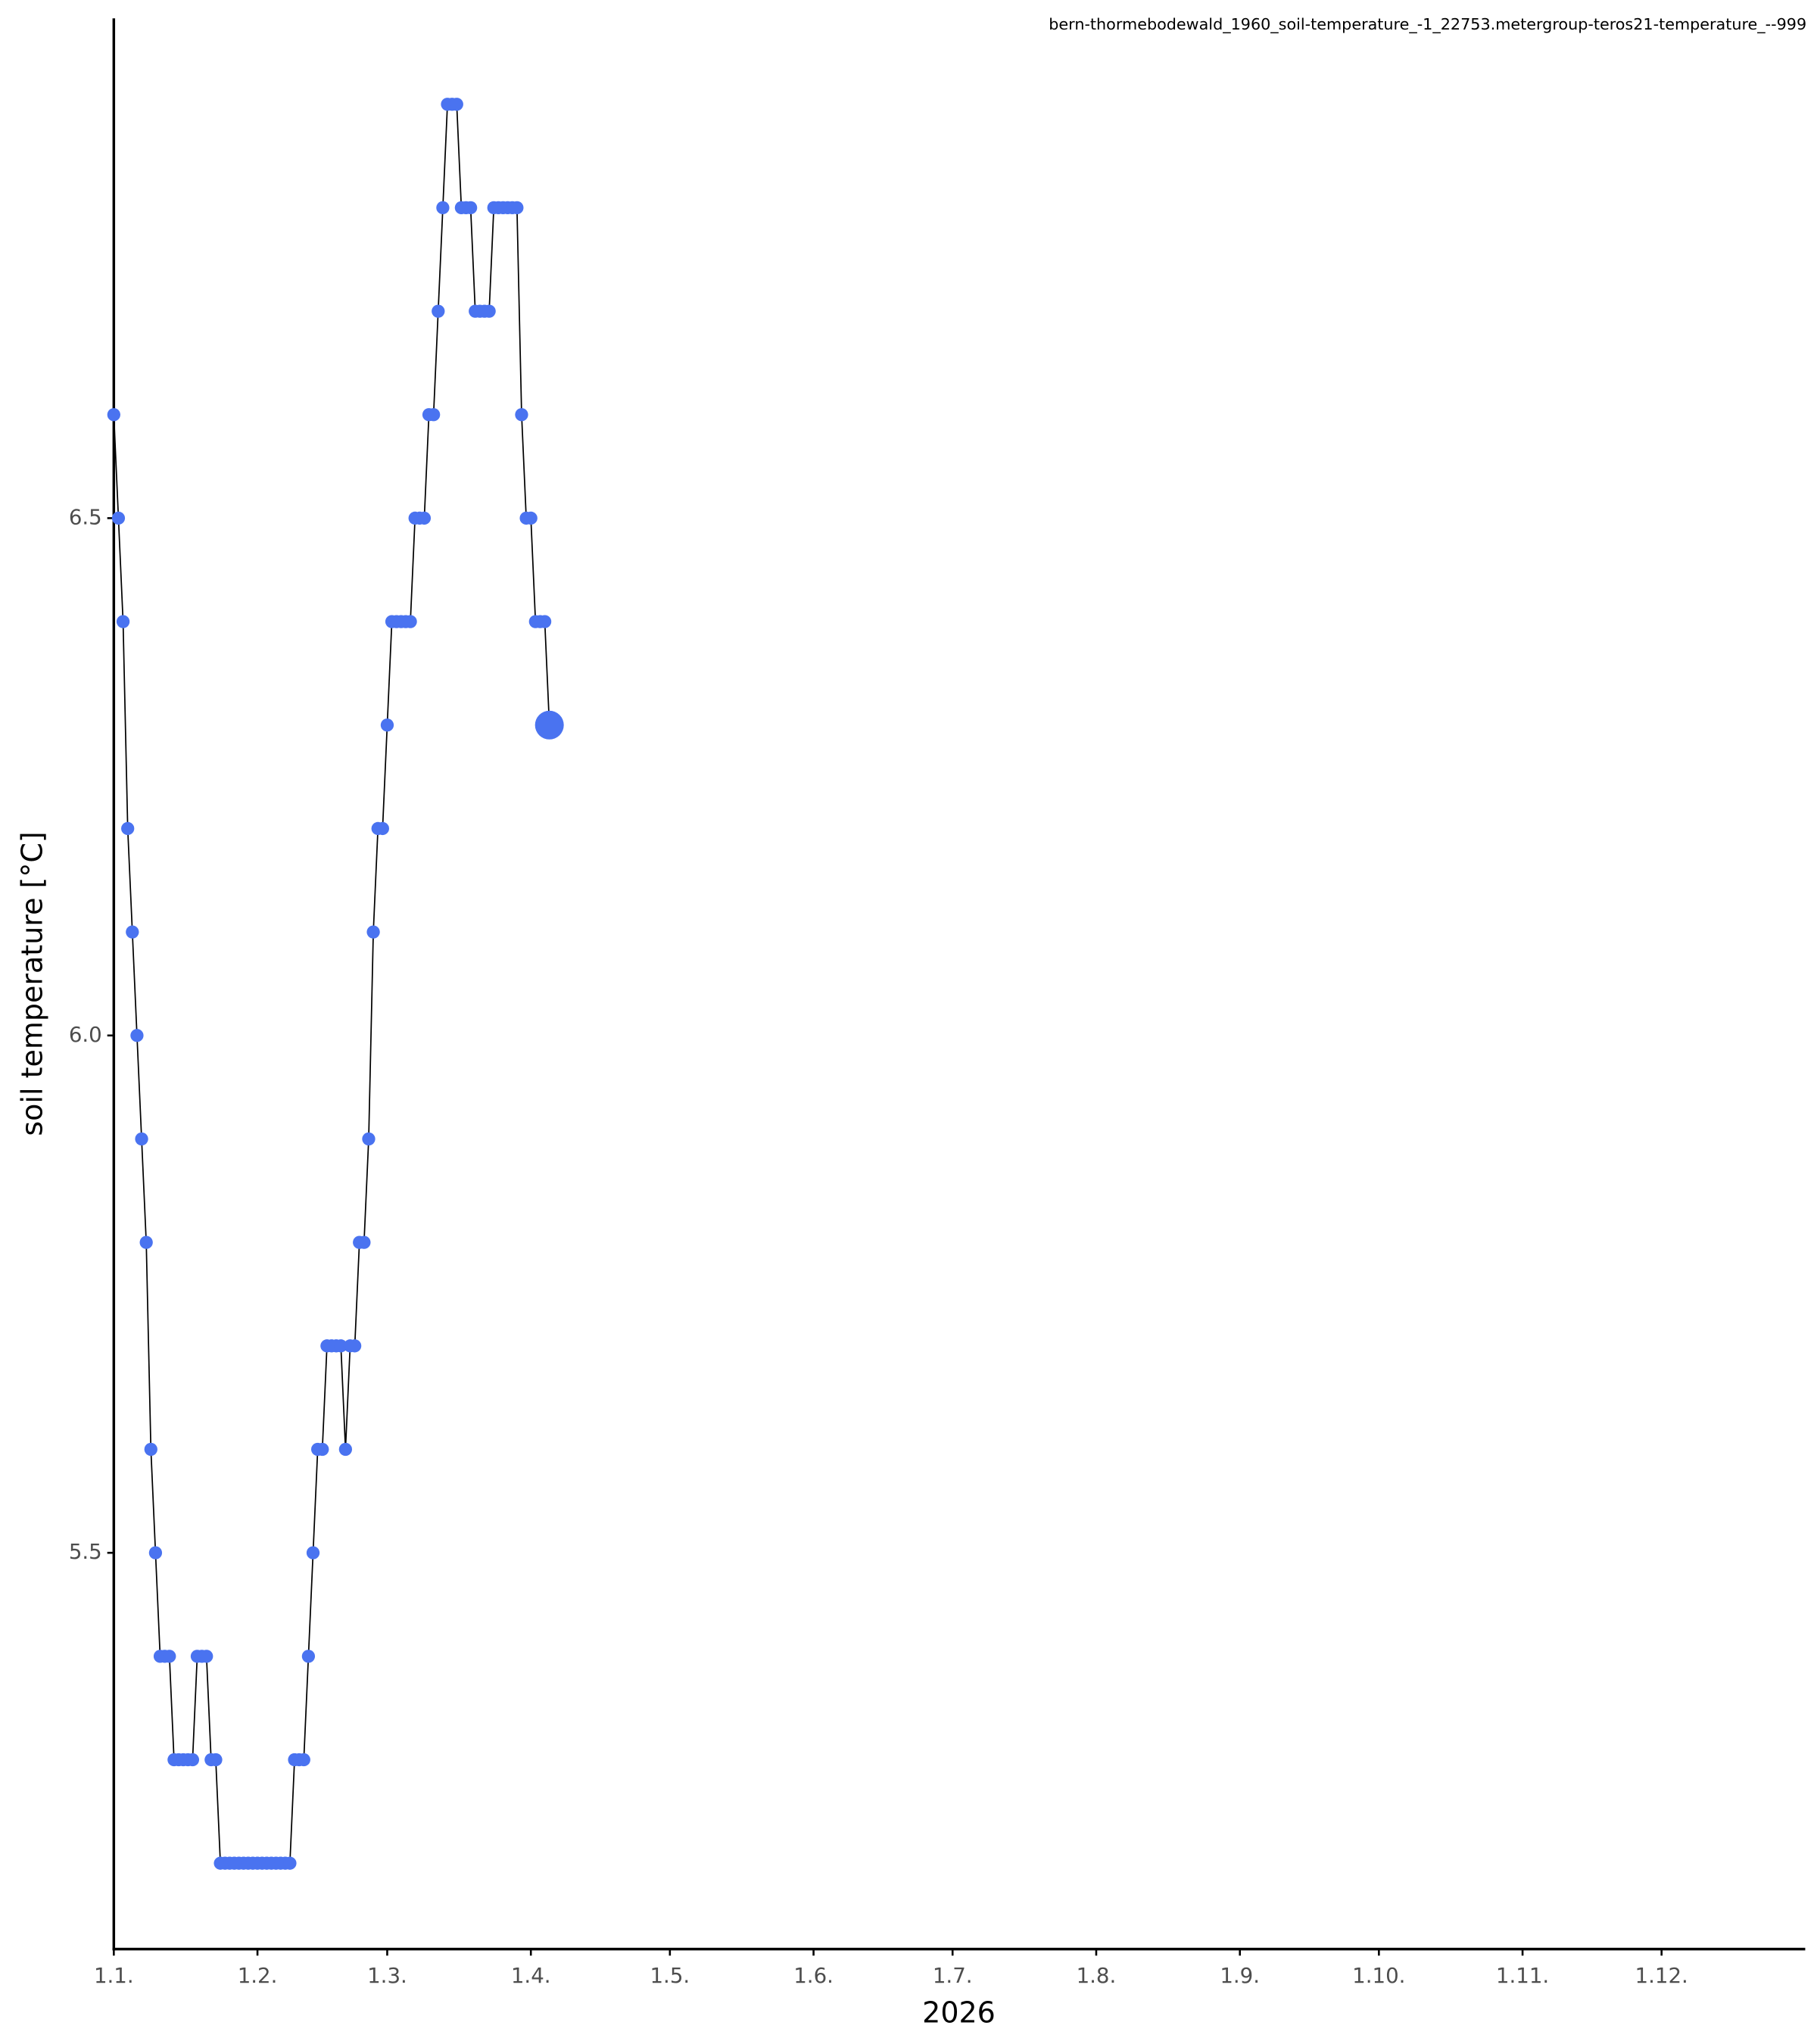 This screenshot has height=2044, width=1817. What do you see at coordinates (1240, 1975) in the screenshot?
I see `x-tick-label: 1.9.` at bounding box center [1240, 1975].